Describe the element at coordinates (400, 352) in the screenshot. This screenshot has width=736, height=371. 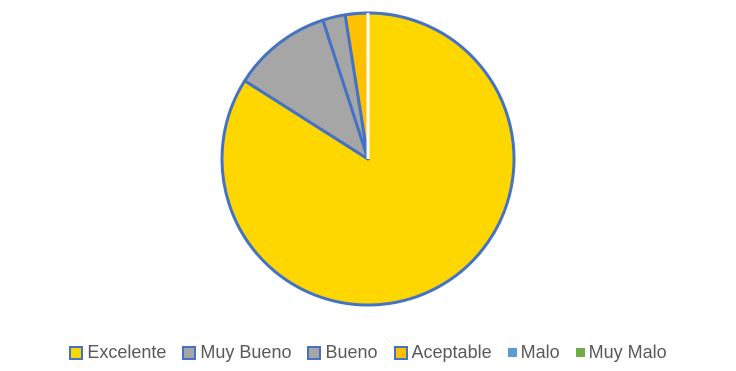
I see `legend-swatch-aceptable` at that location.